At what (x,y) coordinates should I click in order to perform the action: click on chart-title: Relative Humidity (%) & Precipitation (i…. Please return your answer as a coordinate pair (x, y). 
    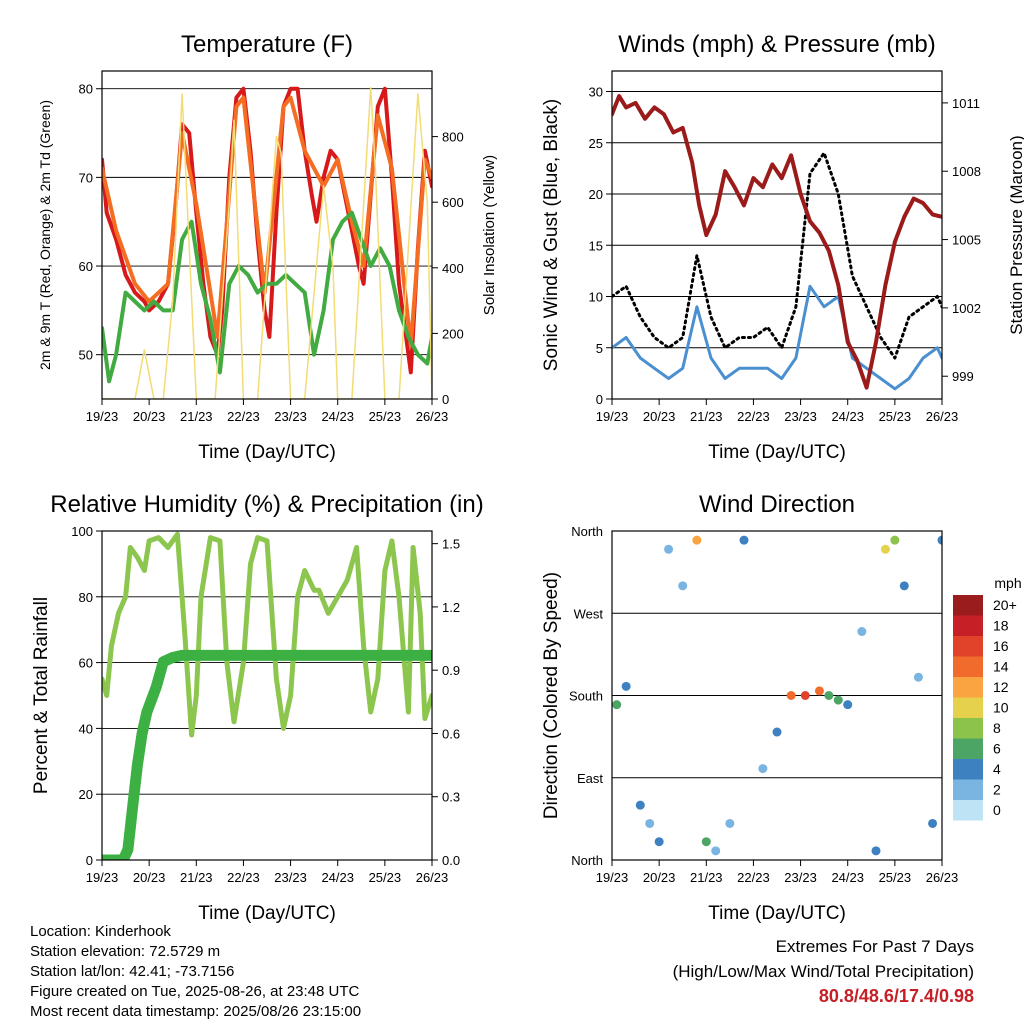
    Looking at the image, I should click on (266, 504).